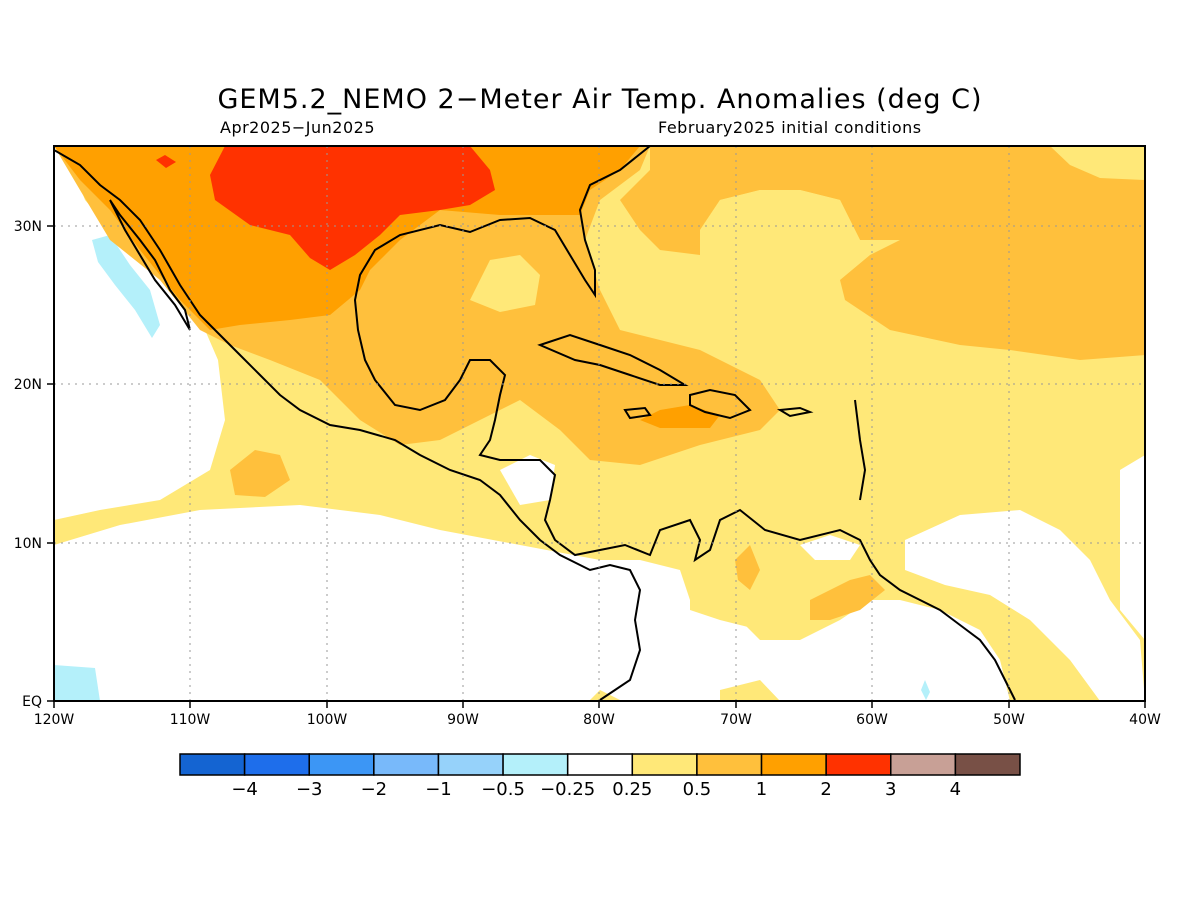 The width and height of the screenshot is (1200, 900). Describe the element at coordinates (1097, 163) in the screenshot. I see `anomaly-region-0.25-0.5-northeast` at that location.